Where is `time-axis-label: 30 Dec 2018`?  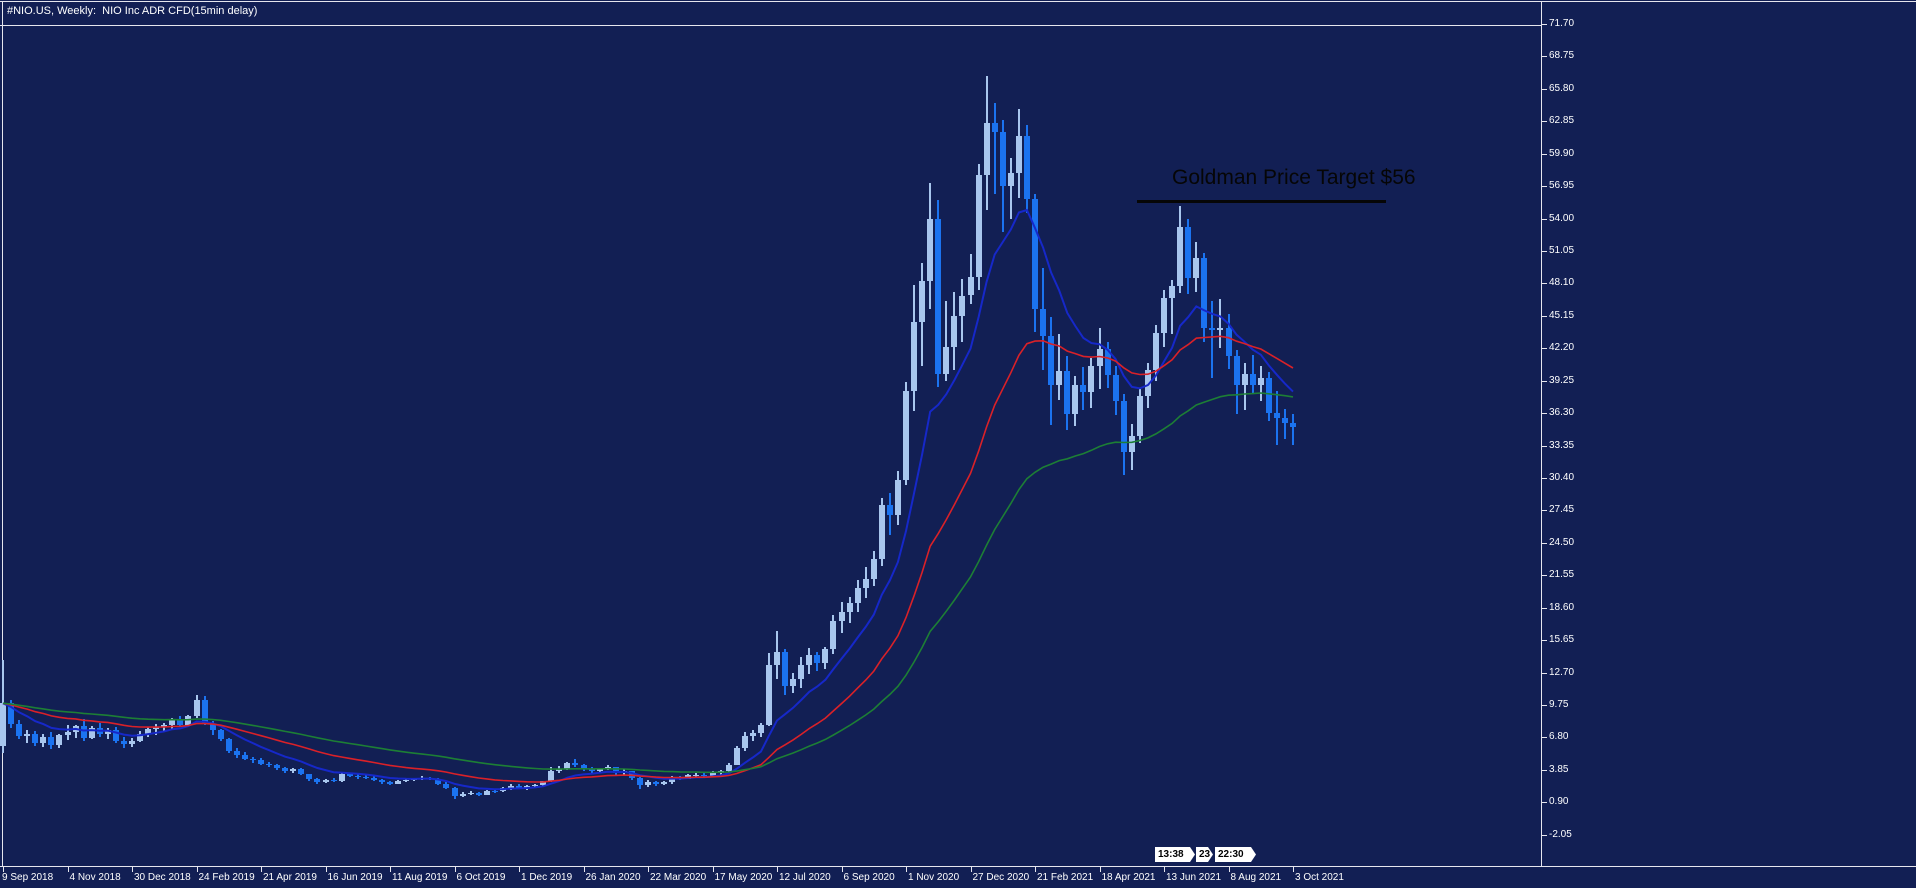
time-axis-label: 30 Dec 2018 is located at coordinates (162, 877).